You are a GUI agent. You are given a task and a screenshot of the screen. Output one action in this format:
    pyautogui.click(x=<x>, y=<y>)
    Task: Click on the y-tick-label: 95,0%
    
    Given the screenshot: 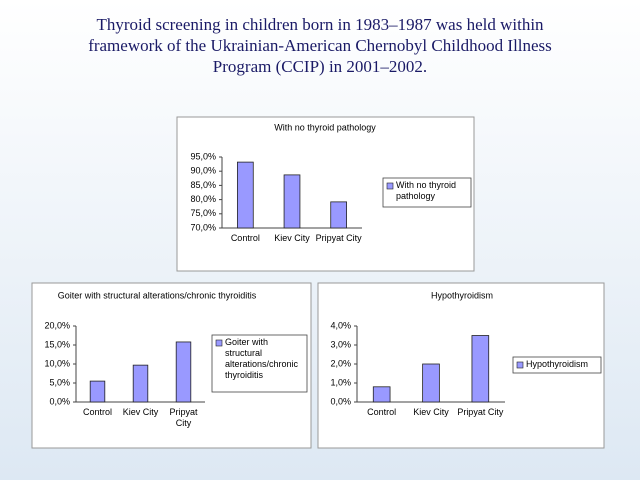 What is the action you would take?
    pyautogui.click(x=203, y=156)
    